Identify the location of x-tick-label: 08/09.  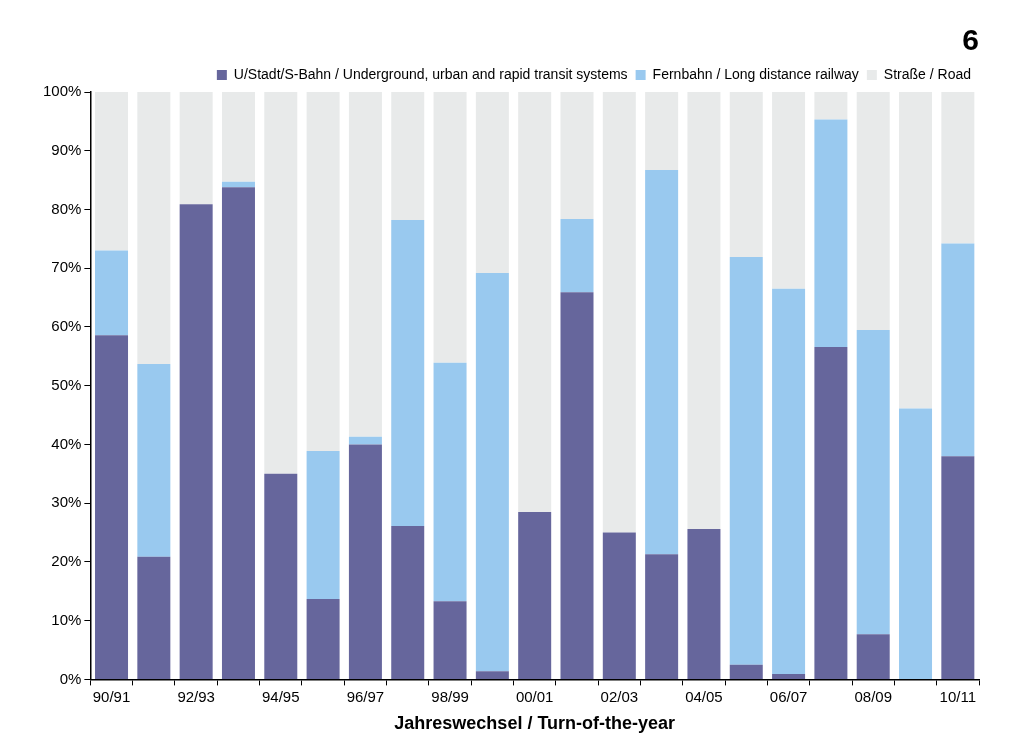
(873, 696).